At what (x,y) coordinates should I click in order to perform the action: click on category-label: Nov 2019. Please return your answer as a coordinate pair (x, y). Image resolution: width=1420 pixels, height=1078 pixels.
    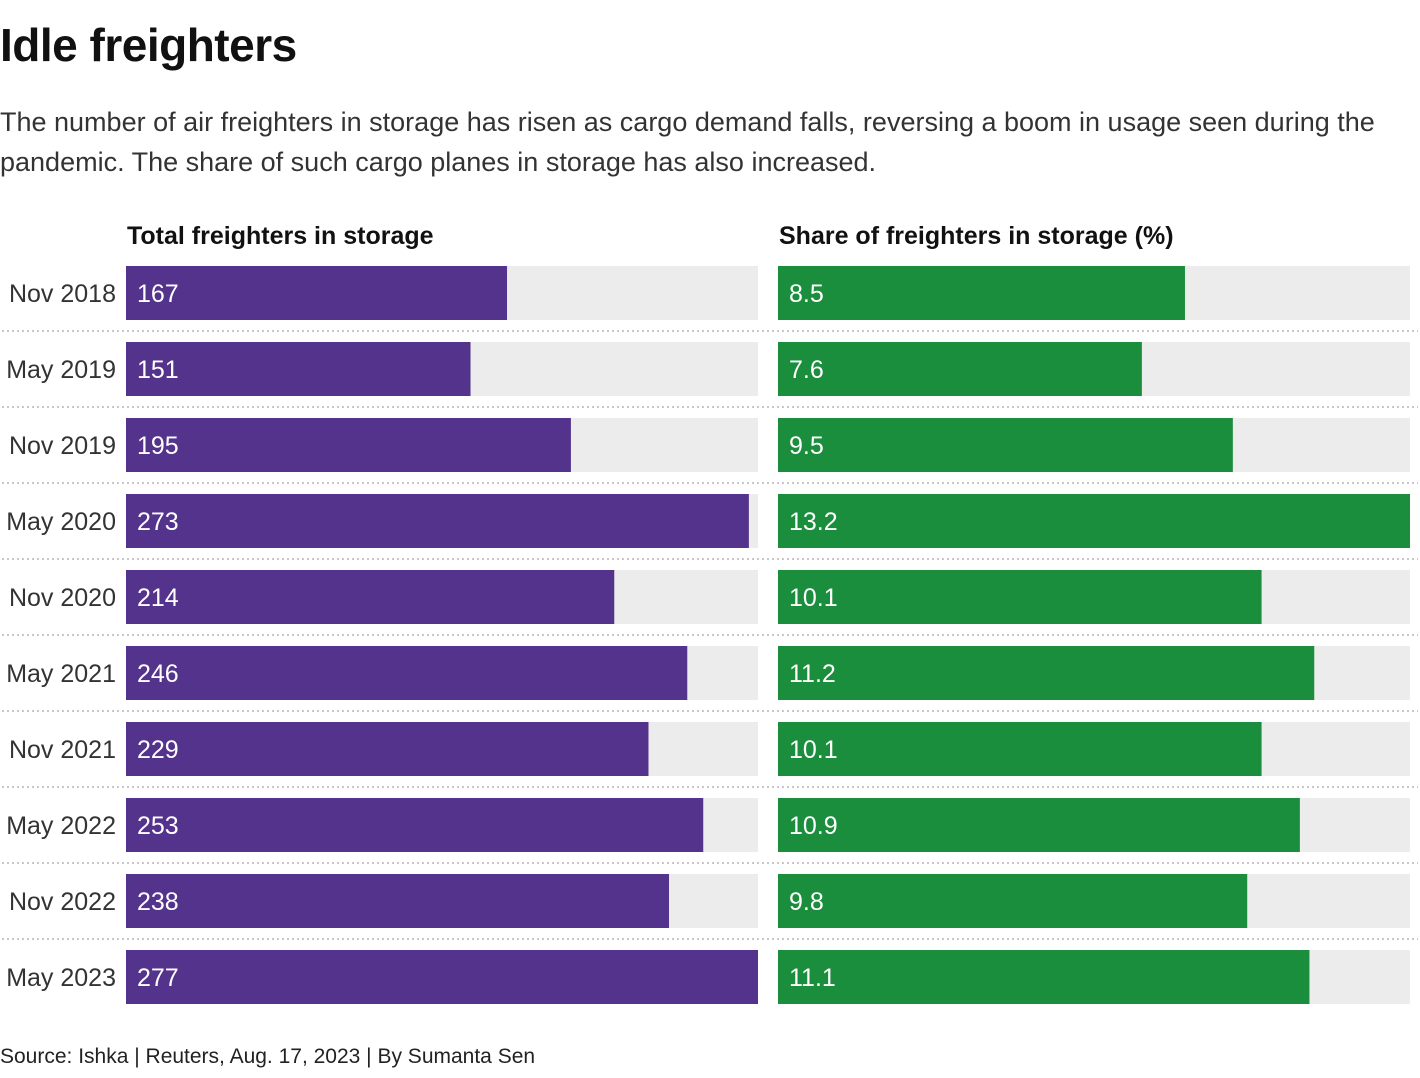
    Looking at the image, I should click on (62, 446).